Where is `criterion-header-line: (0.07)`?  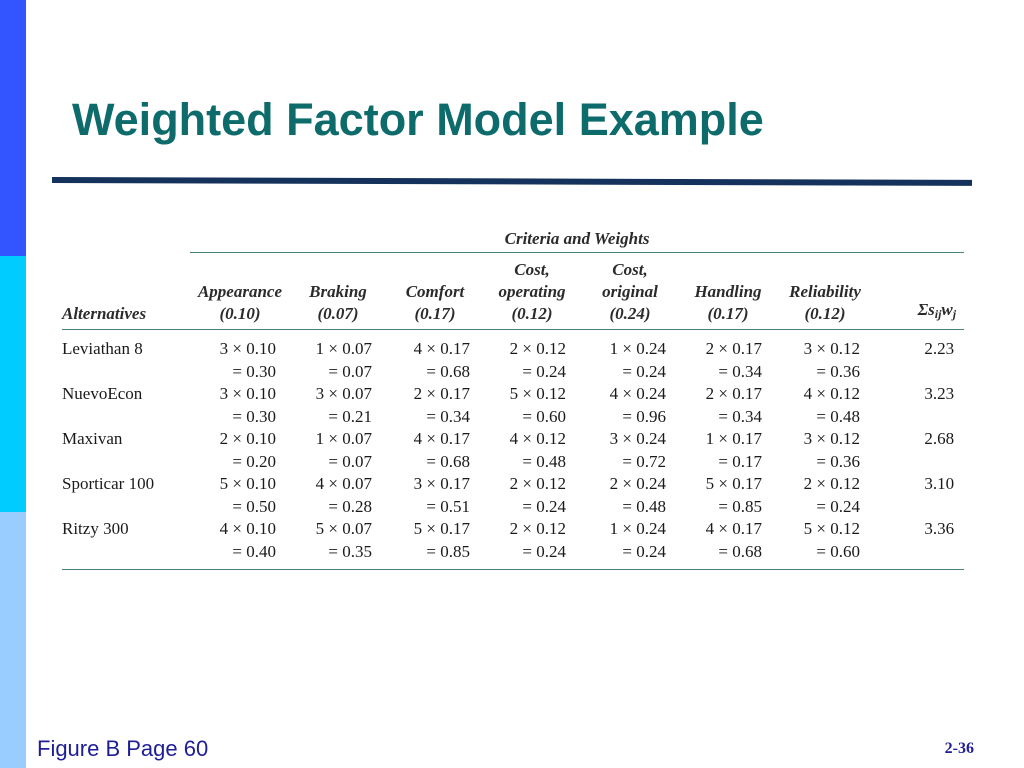
criterion-header-line: (0.07) is located at coordinates (338, 313).